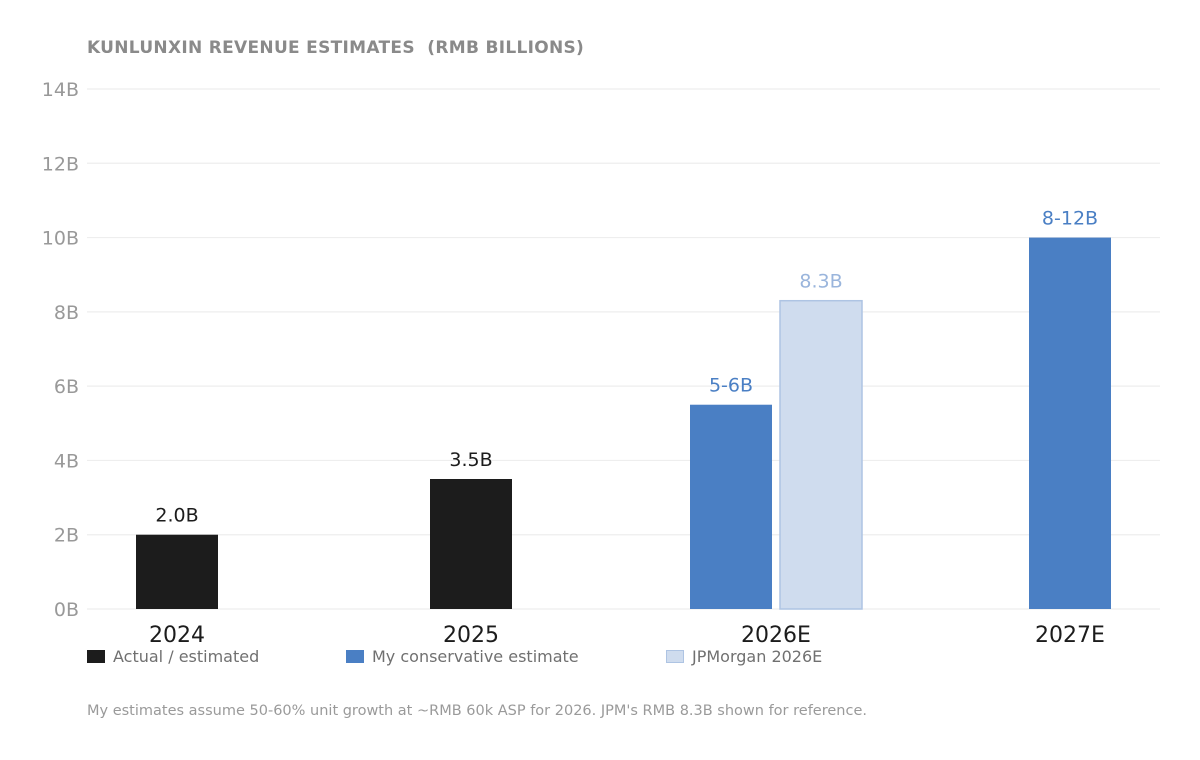  Describe the element at coordinates (66, 313) in the screenshot. I see `y-tick-label: 8B` at that location.